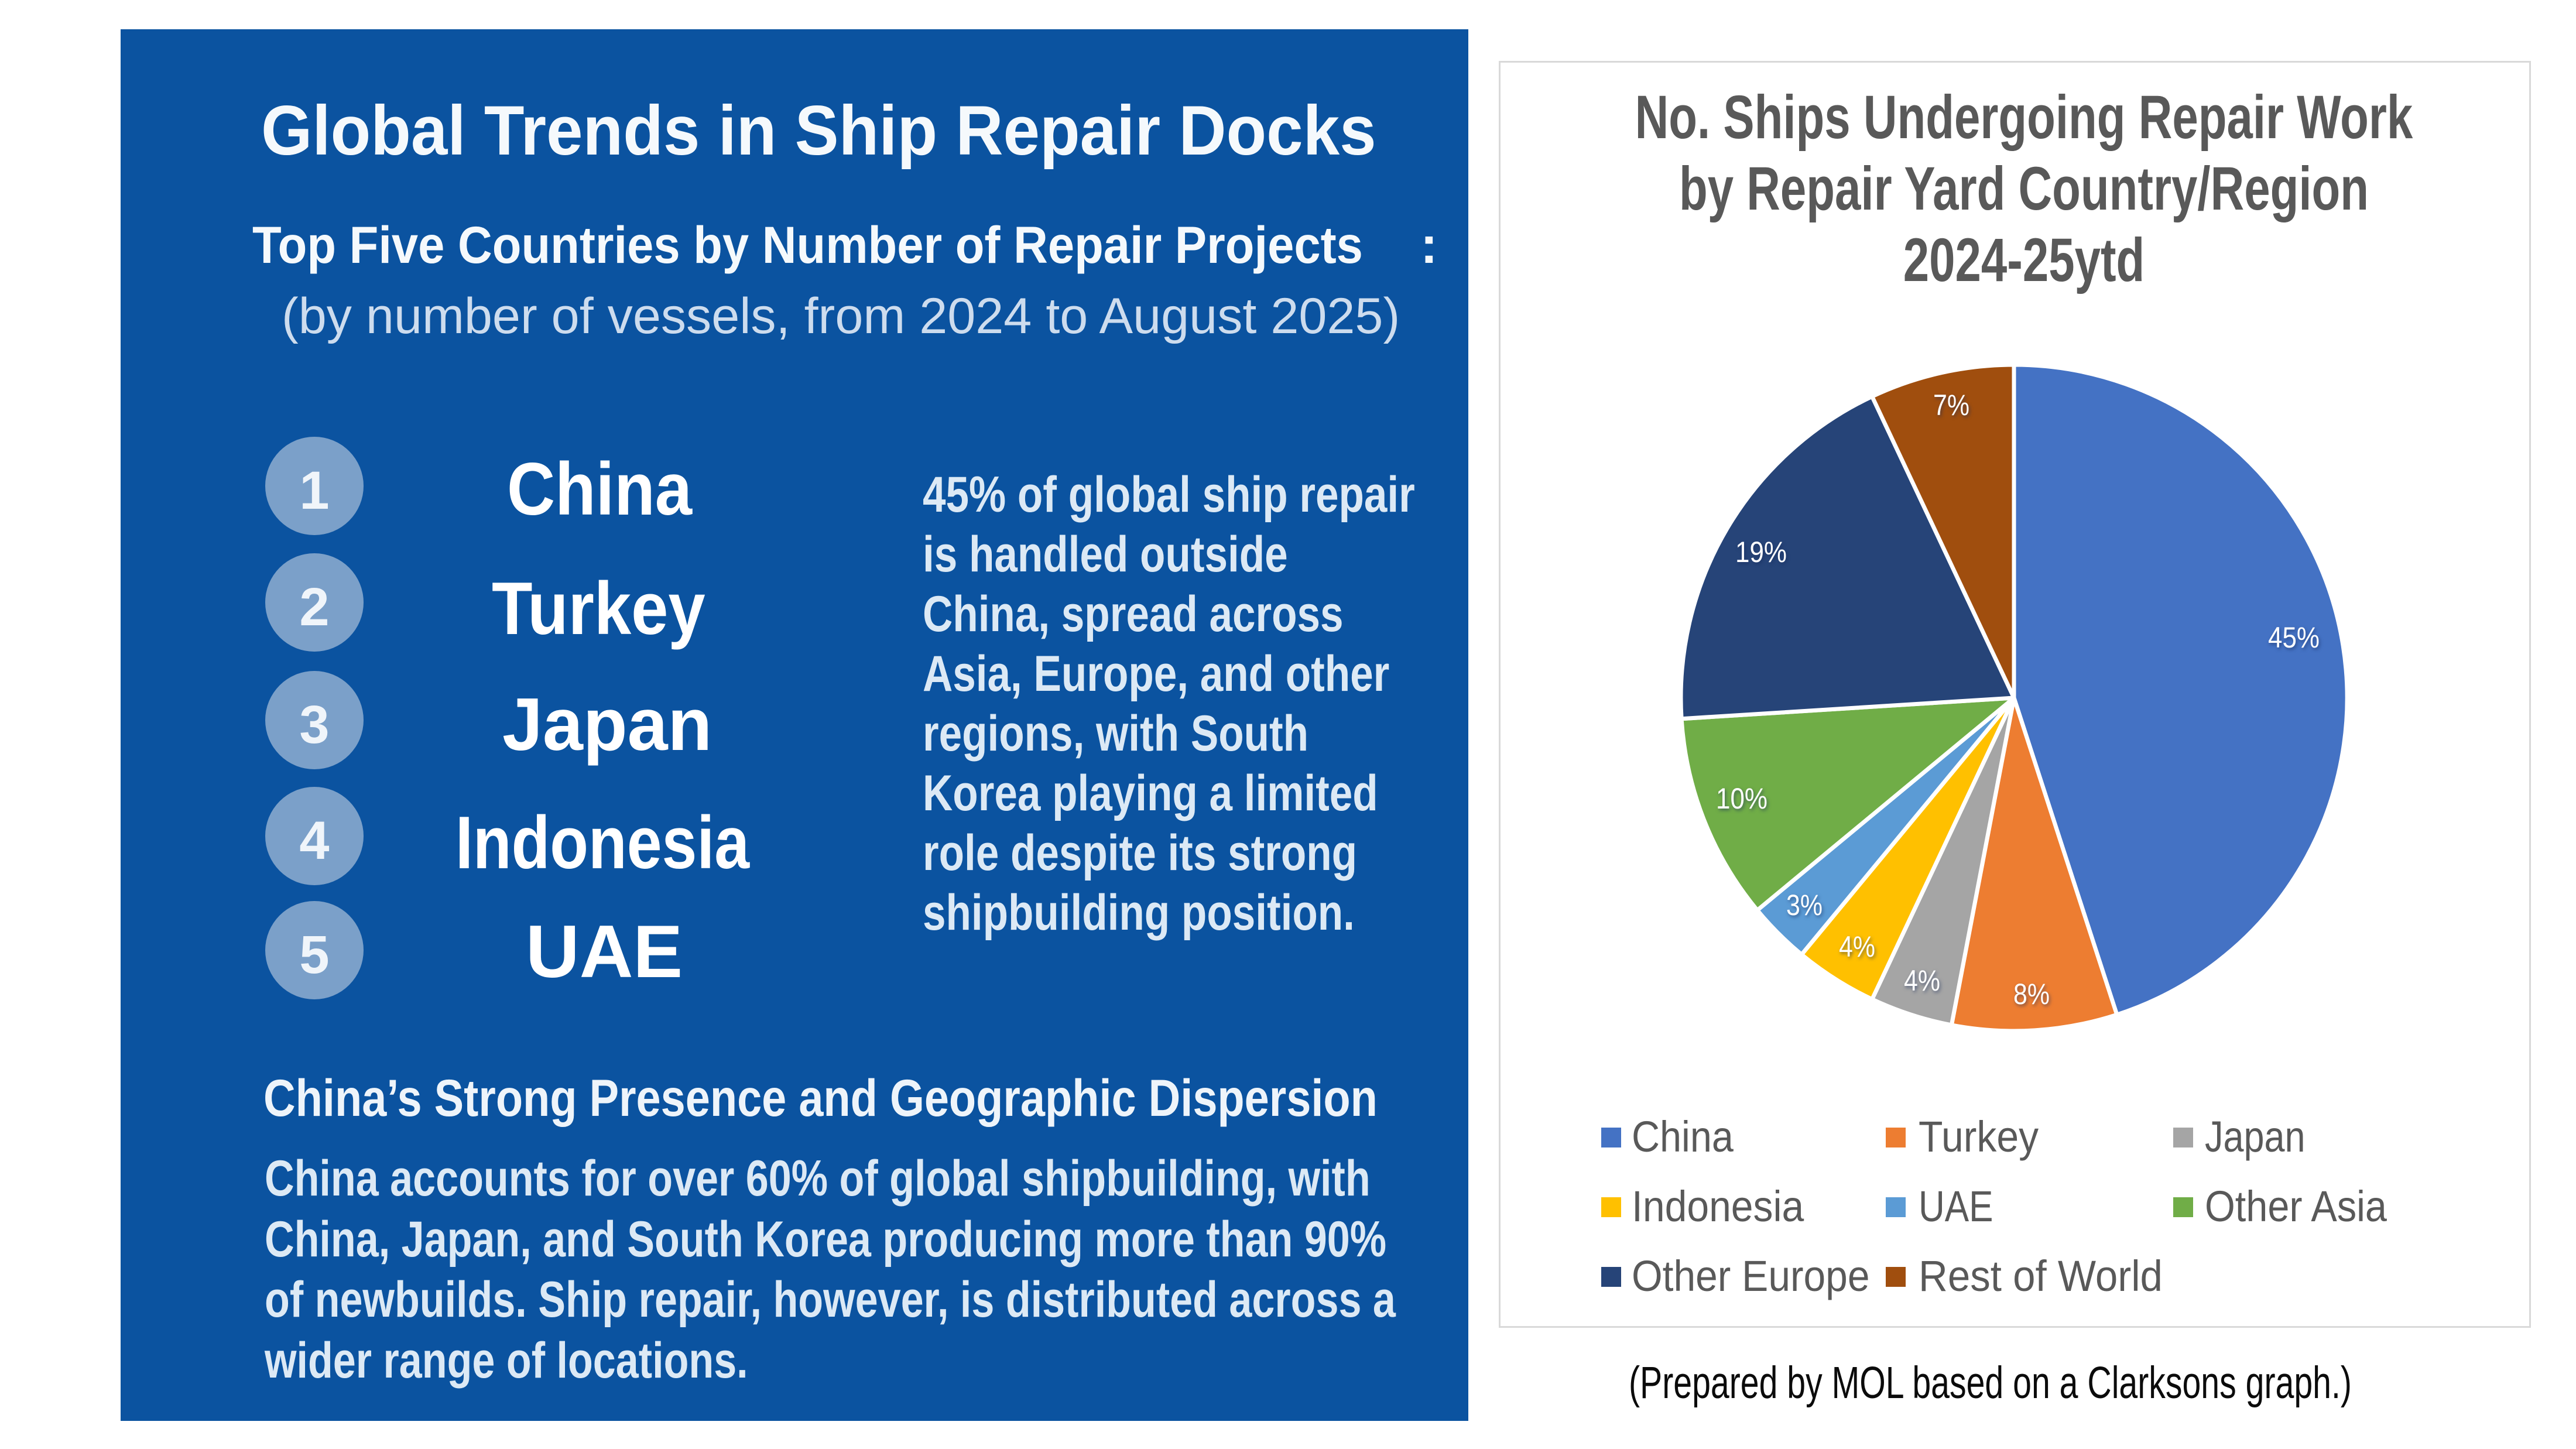 The width and height of the screenshot is (2576, 1449). Describe the element at coordinates (1951, 405) in the screenshot. I see `svg-text: 7%` at that location.